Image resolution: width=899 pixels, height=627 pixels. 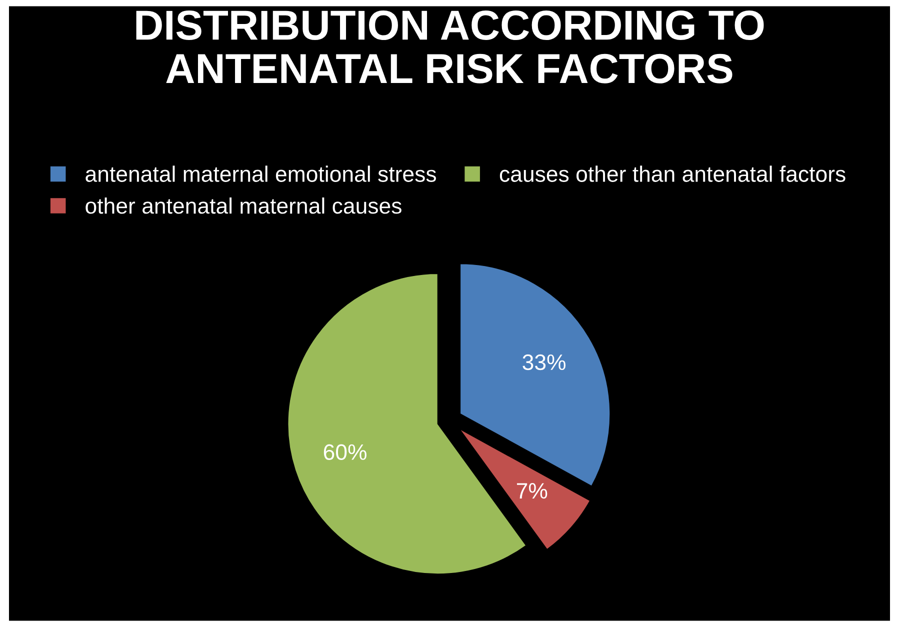 I want to click on chart-title: DISTRIBUTION ACCORDING TO ANTENATAL RISK FACTORS, so click(x=450, y=47).